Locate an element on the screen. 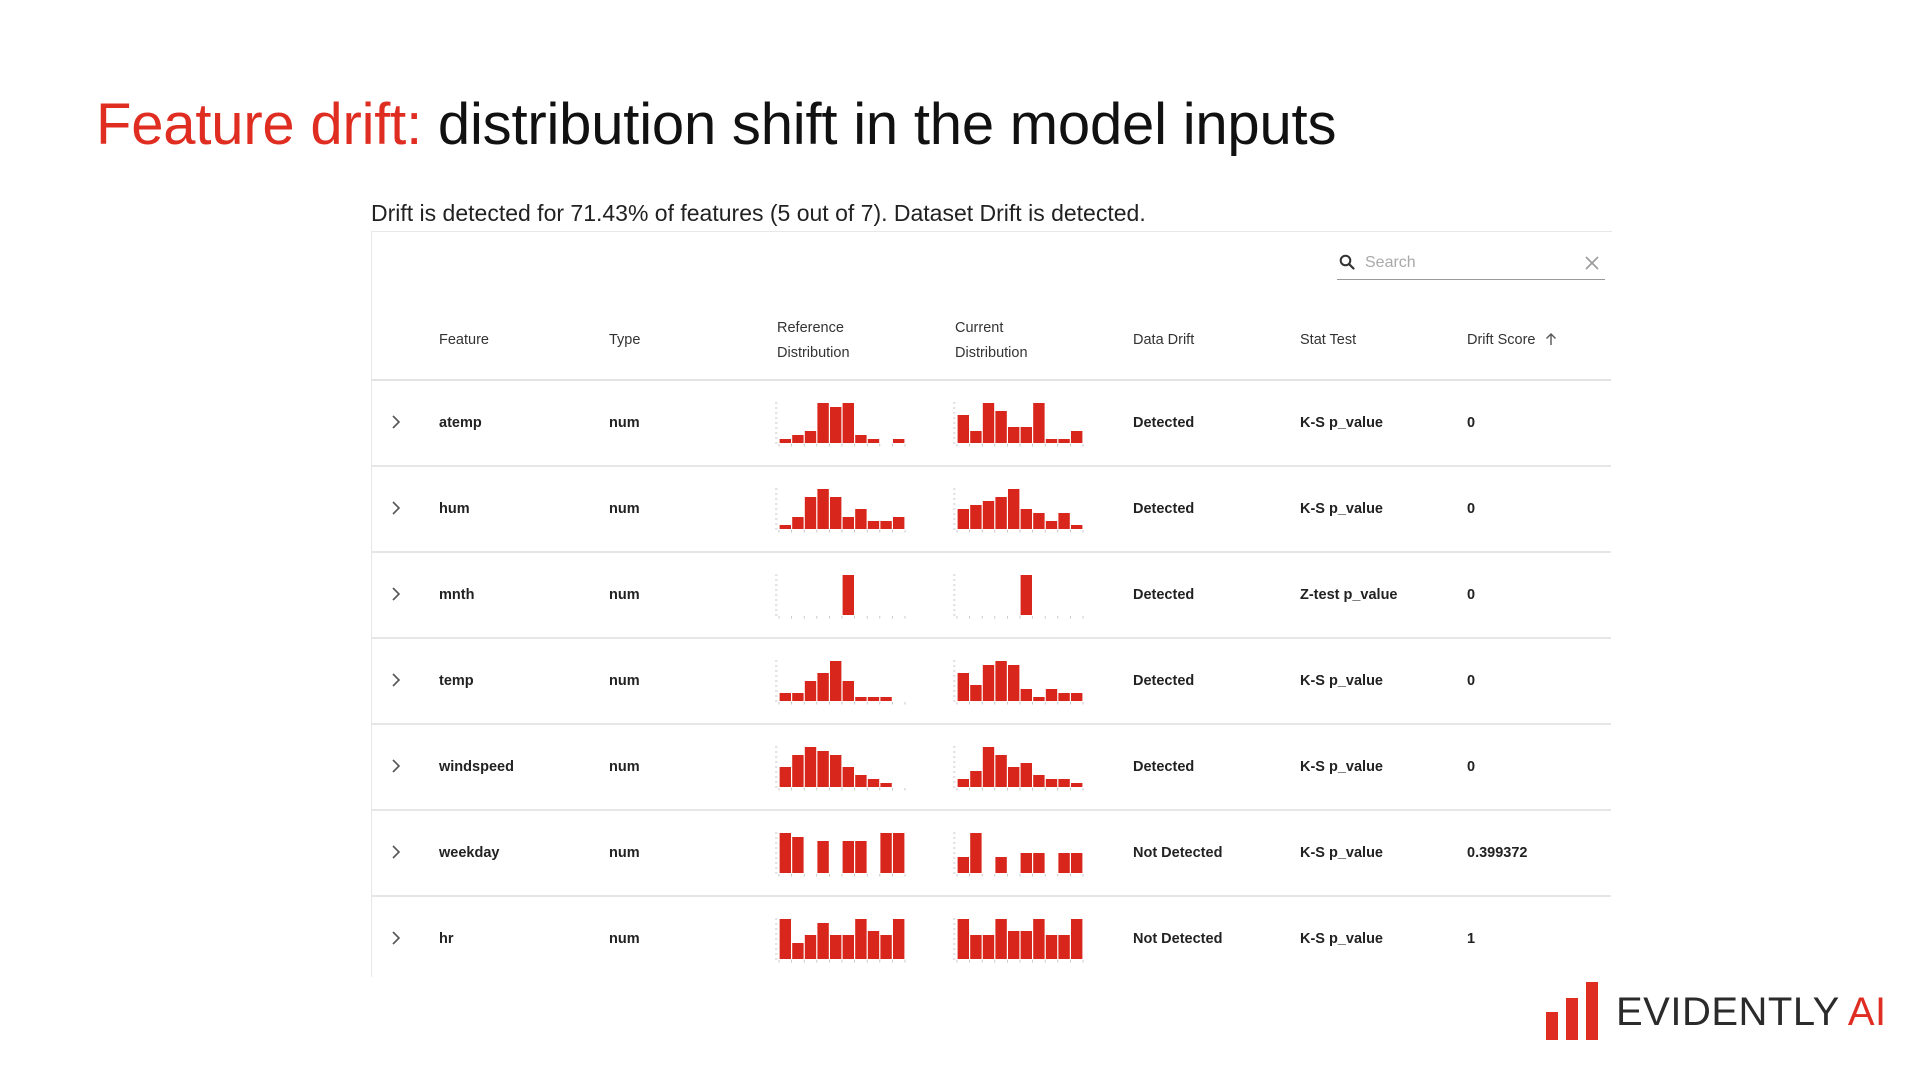  logo-bars-icon is located at coordinates (1572, 1011).